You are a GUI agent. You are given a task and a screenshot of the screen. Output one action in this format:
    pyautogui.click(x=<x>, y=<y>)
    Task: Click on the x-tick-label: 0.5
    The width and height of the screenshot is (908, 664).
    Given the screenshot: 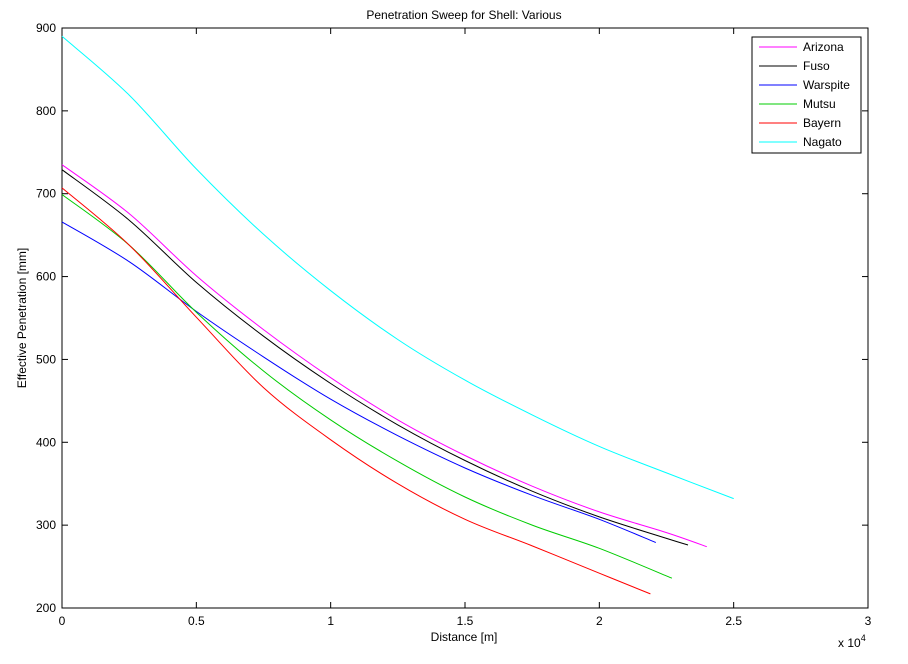 What is the action you would take?
    pyautogui.click(x=196, y=621)
    